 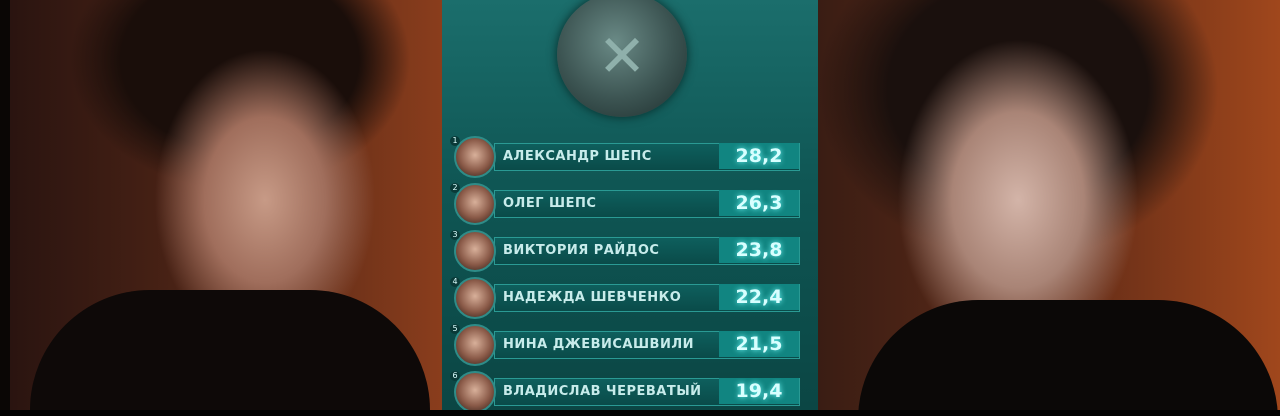 I want to click on contestant-score: 19,4, so click(x=759, y=391).